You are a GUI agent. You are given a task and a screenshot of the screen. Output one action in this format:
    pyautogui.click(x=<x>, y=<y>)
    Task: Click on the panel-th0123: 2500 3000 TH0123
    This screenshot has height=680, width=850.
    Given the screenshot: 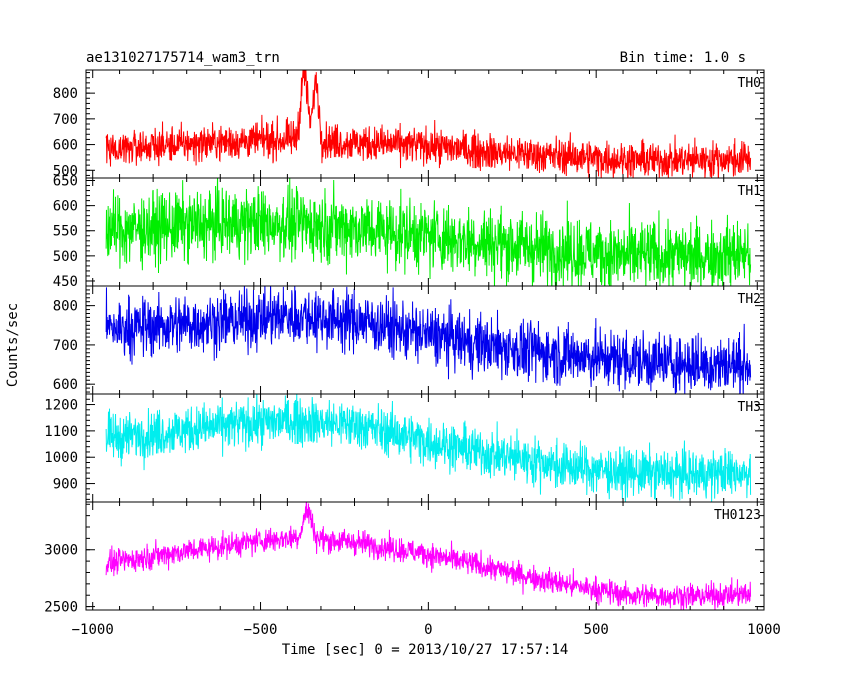 What is the action you would take?
    pyautogui.click(x=404, y=558)
    